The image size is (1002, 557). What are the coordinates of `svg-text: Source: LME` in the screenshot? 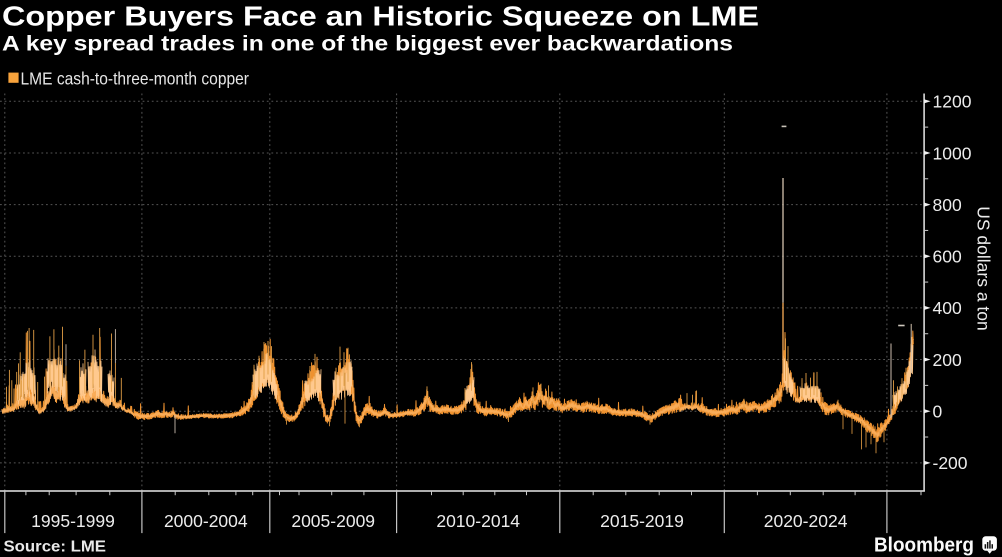 It's located at (55, 547).